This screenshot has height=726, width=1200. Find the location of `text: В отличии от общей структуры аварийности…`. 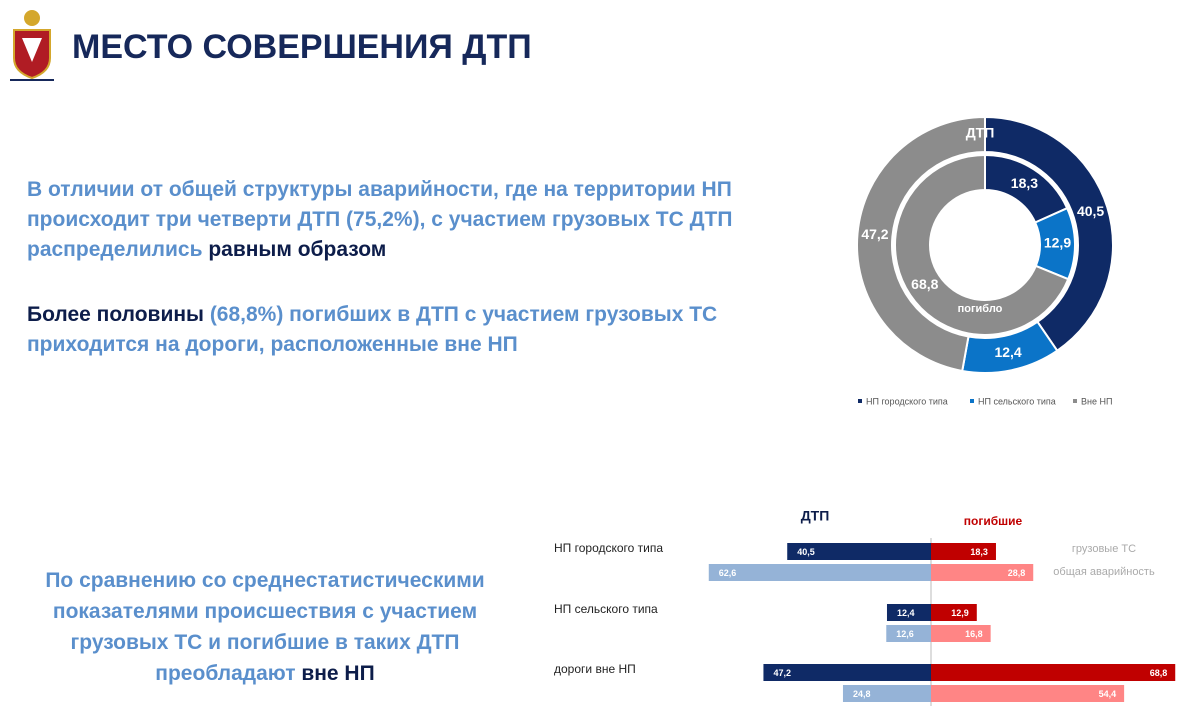

text: В отличии от общей структуры аварийности… is located at coordinates (379, 189).